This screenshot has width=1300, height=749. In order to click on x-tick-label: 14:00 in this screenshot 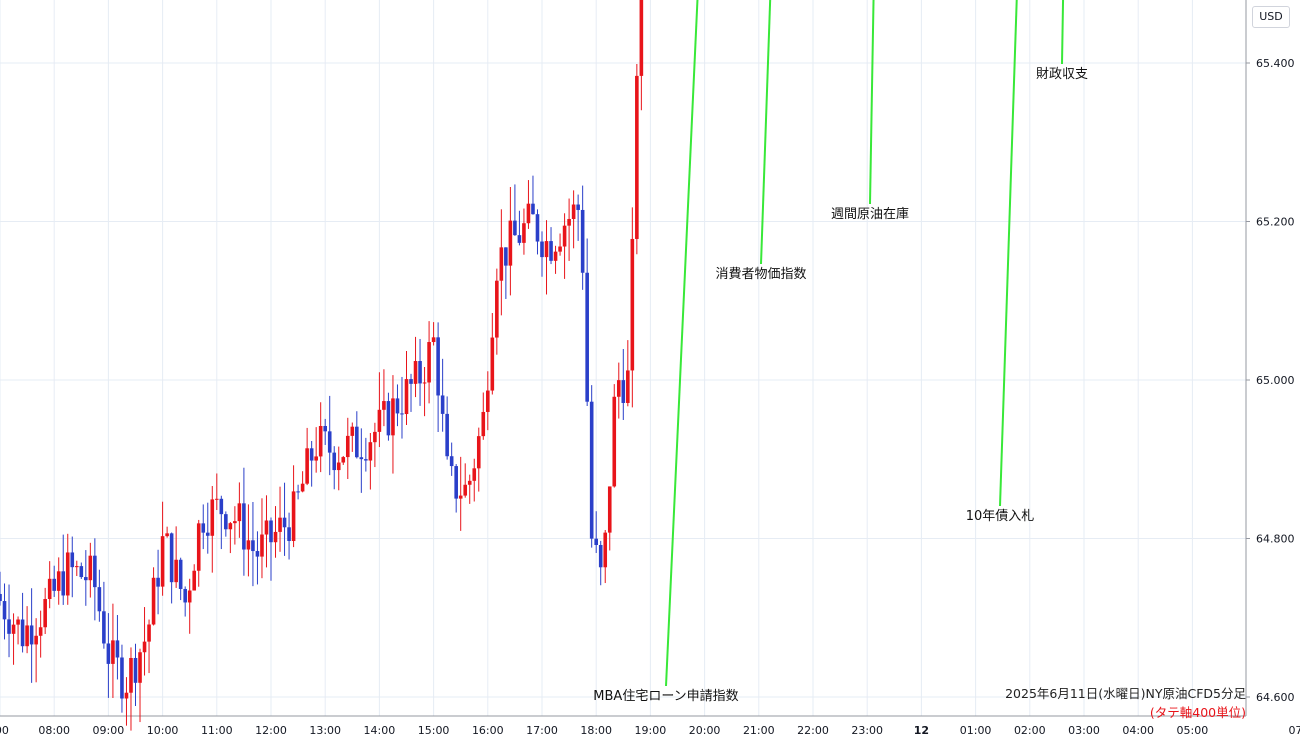, I will do `click(380, 730)`.